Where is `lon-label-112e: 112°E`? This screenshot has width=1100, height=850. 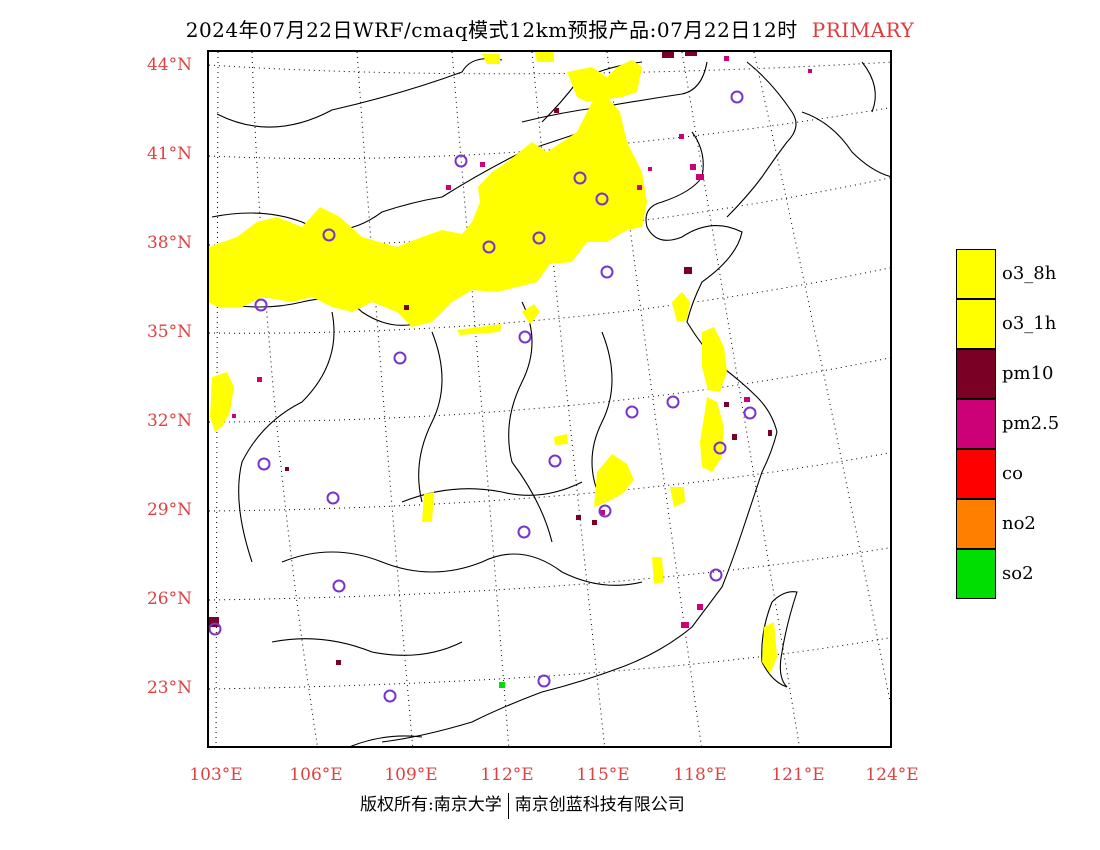
lon-label-112e: 112°E is located at coordinates (507, 775).